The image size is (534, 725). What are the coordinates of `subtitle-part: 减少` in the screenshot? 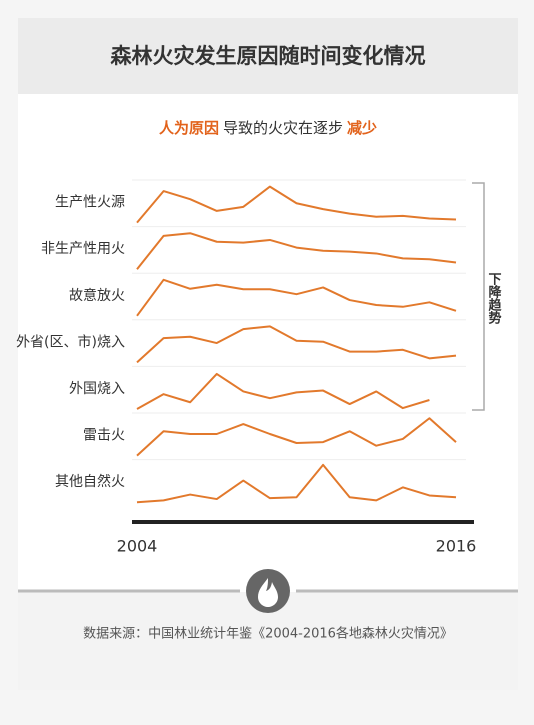 It's located at (362, 128).